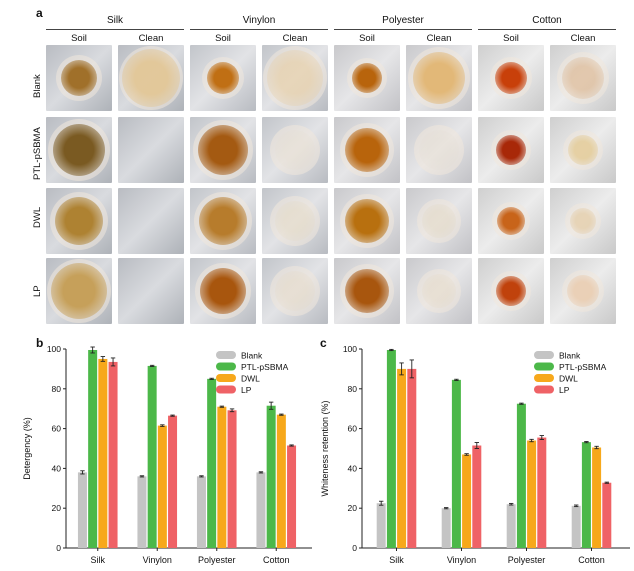 This screenshot has height=571, width=634. Describe the element at coordinates (547, 29) in the screenshot. I see `group-rule-cotton` at that location.